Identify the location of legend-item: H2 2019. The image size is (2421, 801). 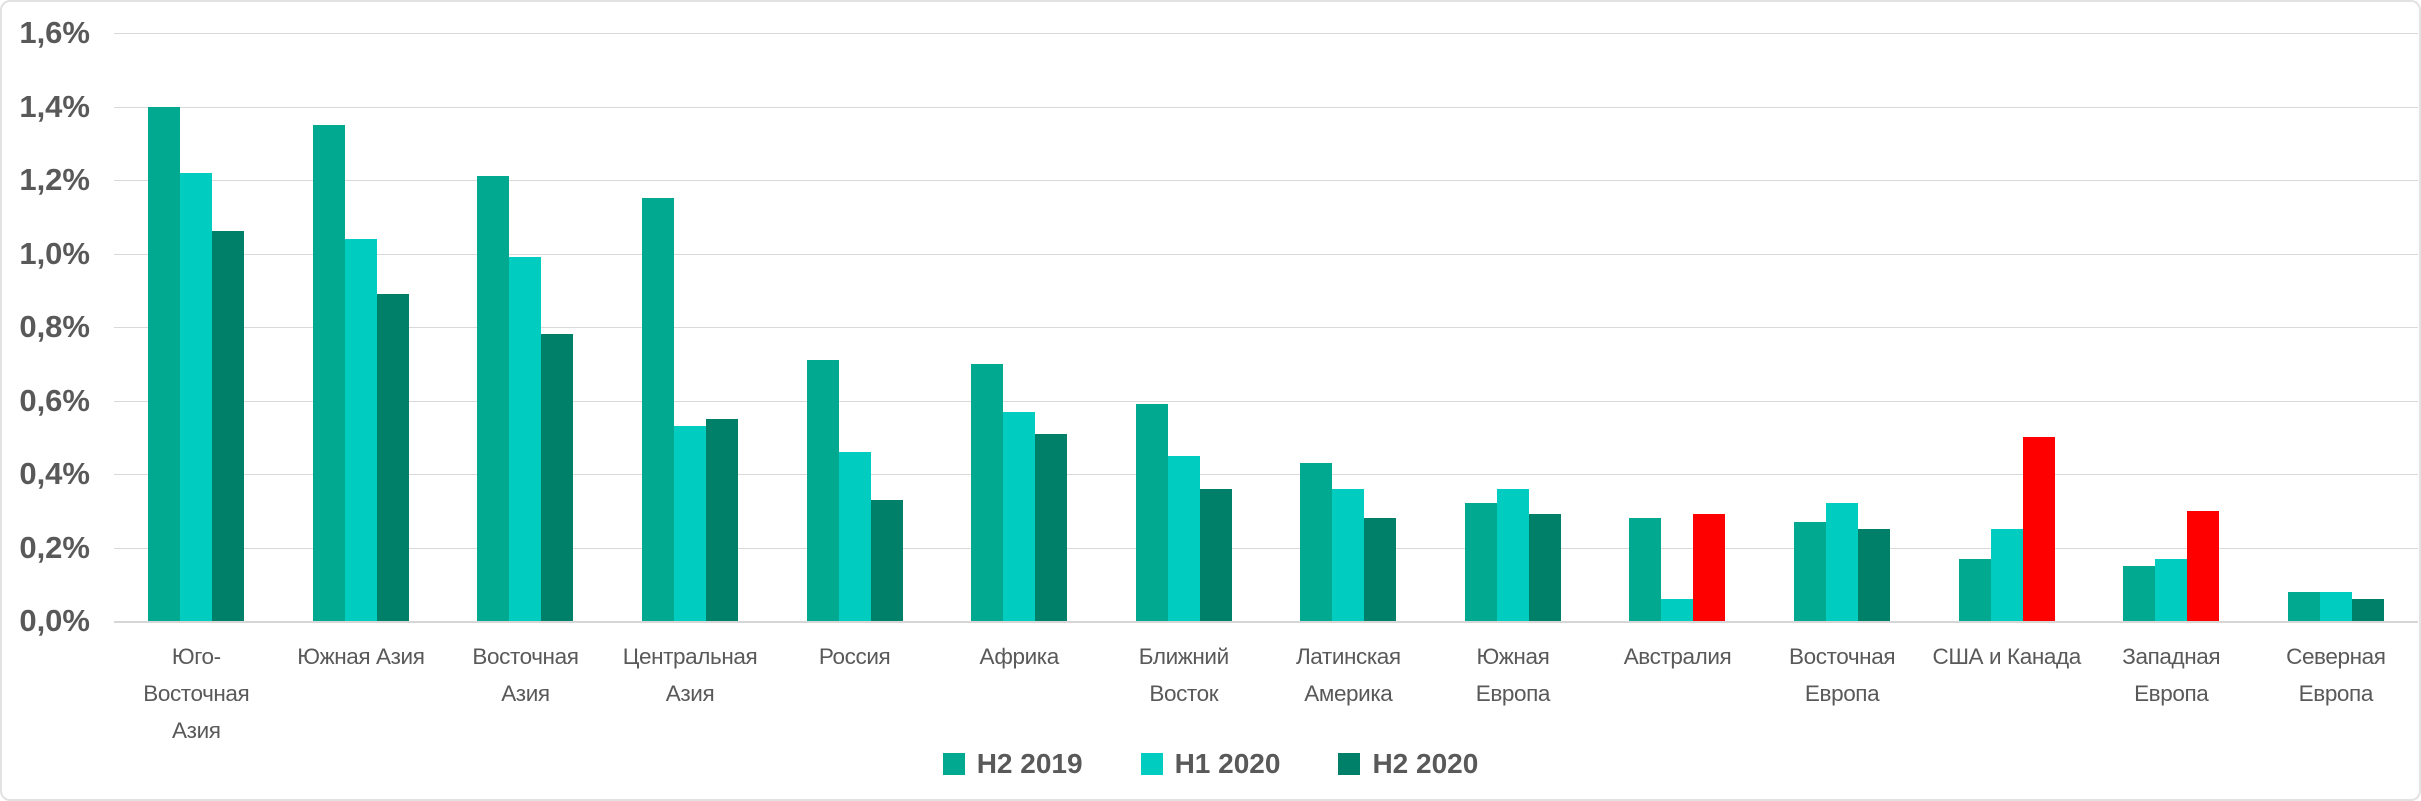
(1012, 764).